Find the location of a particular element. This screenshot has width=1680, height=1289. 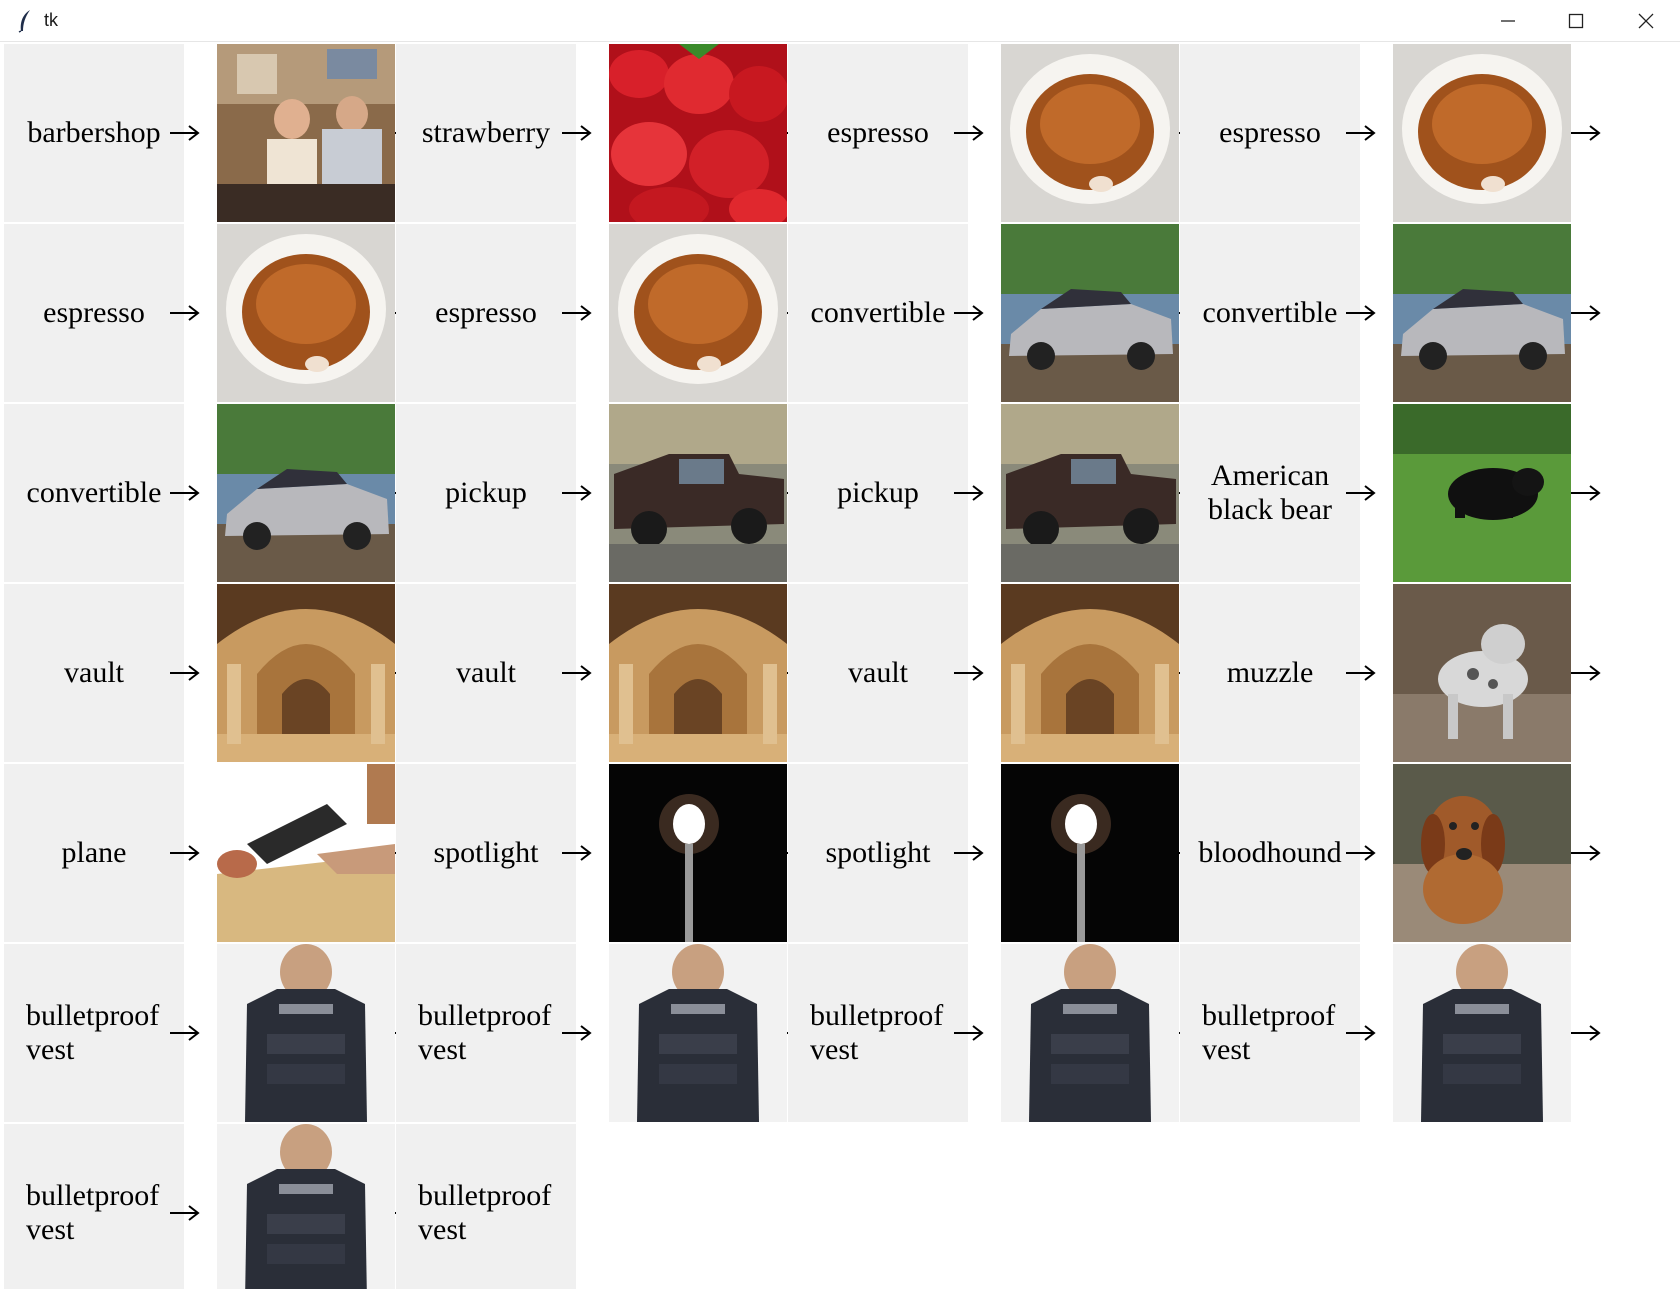

sequence-row: plane spotlight spotlight bloodhound is located at coordinates (842, 854).